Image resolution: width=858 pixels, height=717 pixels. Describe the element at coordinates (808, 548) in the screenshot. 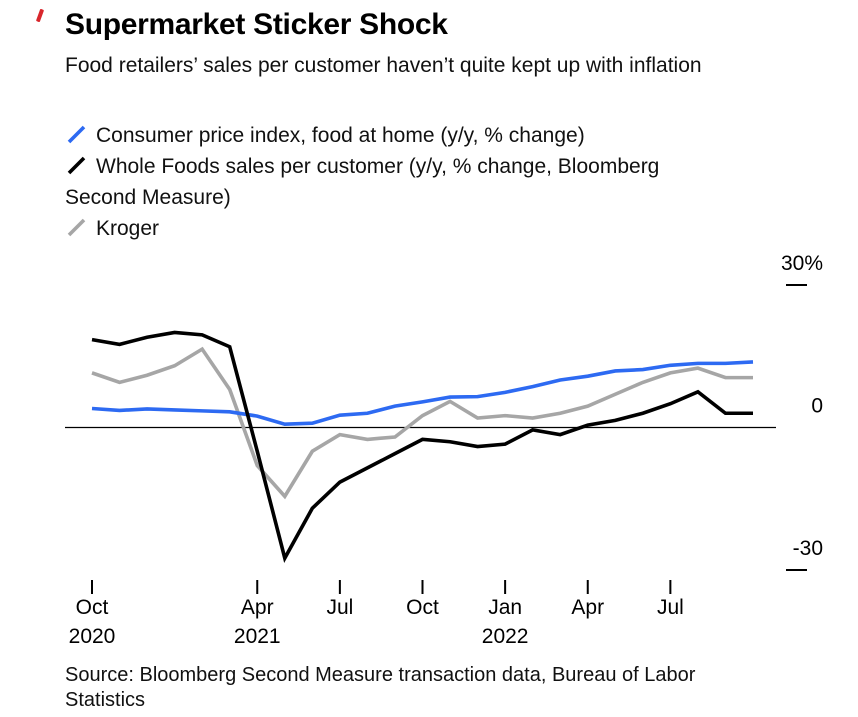

I see `y-axis-tick-label: -30` at that location.